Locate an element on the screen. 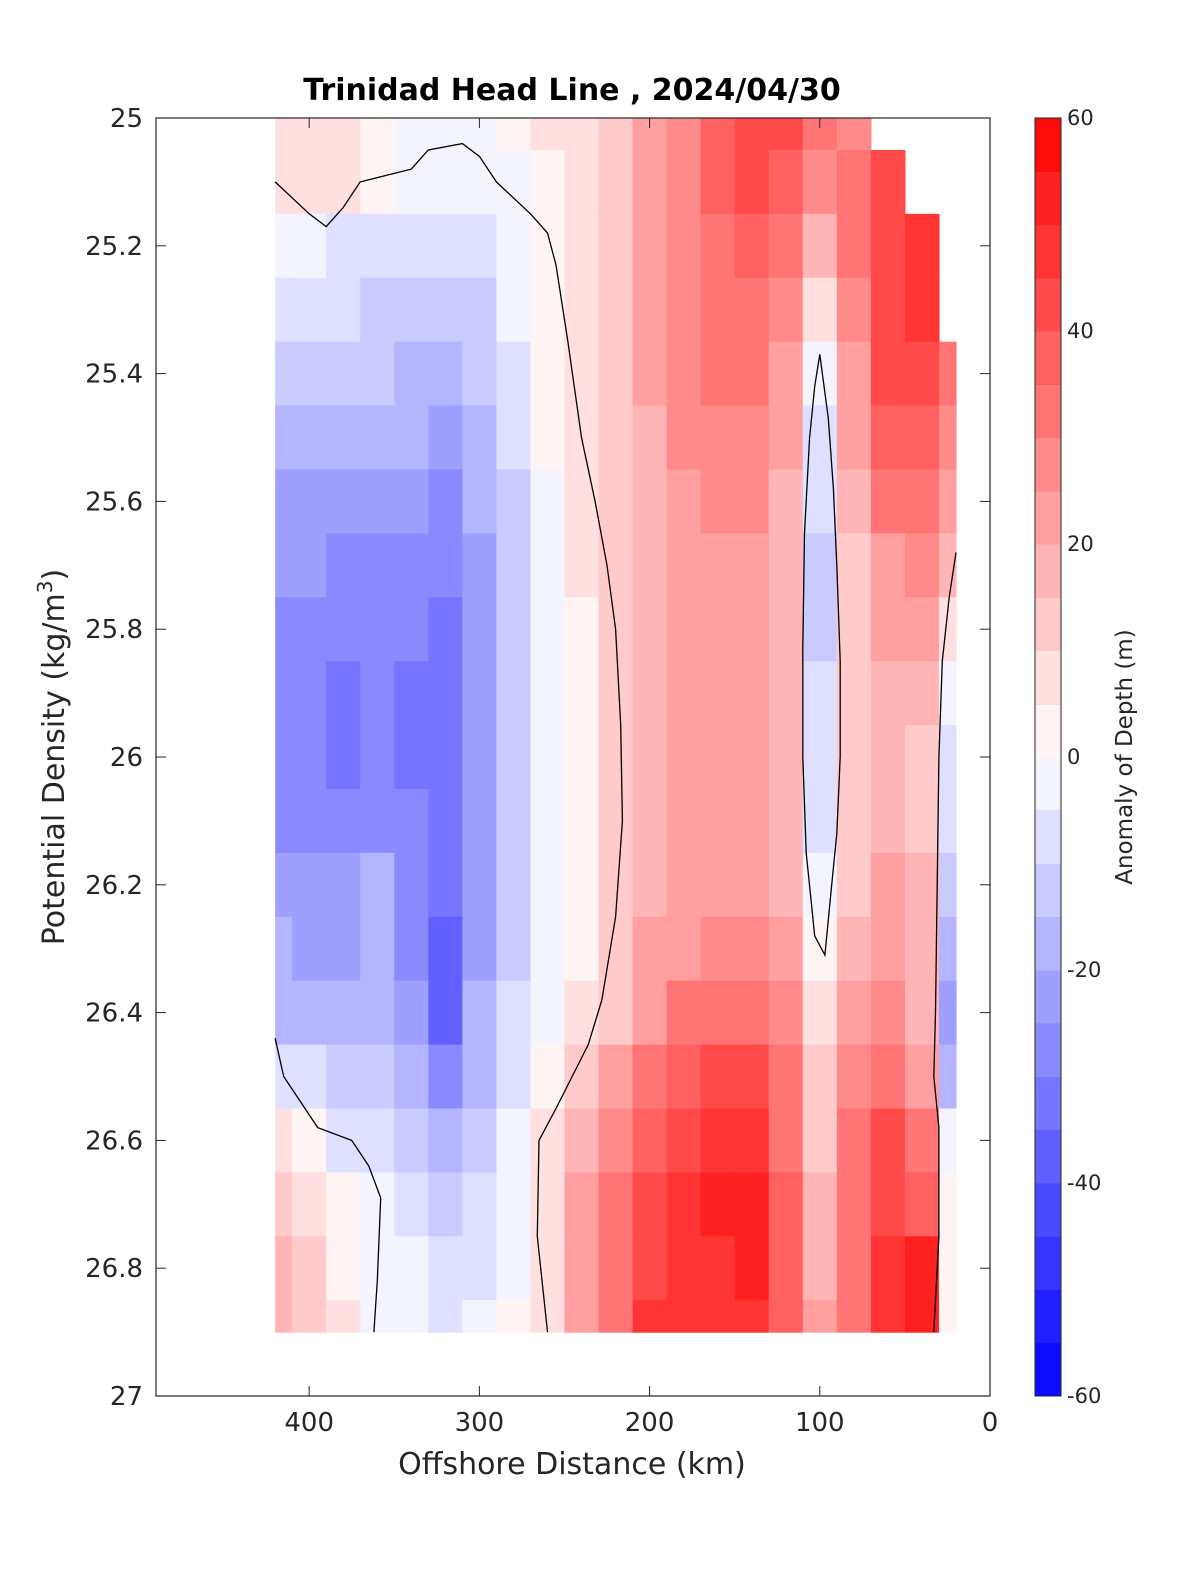 The image size is (1200, 1575). chart-title: Trinidad Head Line , 2024/04/30 is located at coordinates (571, 90).